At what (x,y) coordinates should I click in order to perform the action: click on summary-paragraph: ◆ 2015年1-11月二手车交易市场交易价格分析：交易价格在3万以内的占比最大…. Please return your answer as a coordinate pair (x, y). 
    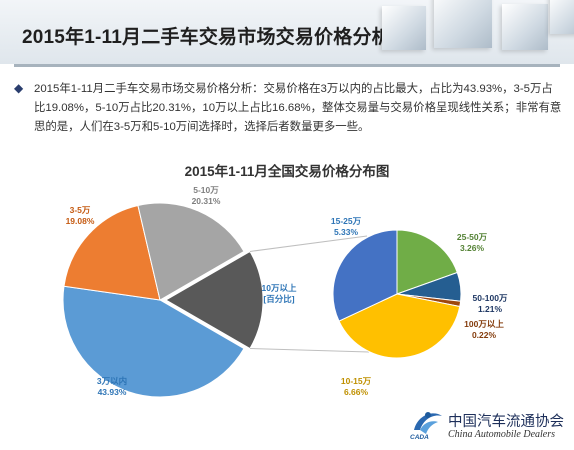
    Looking at the image, I should click on (288, 108).